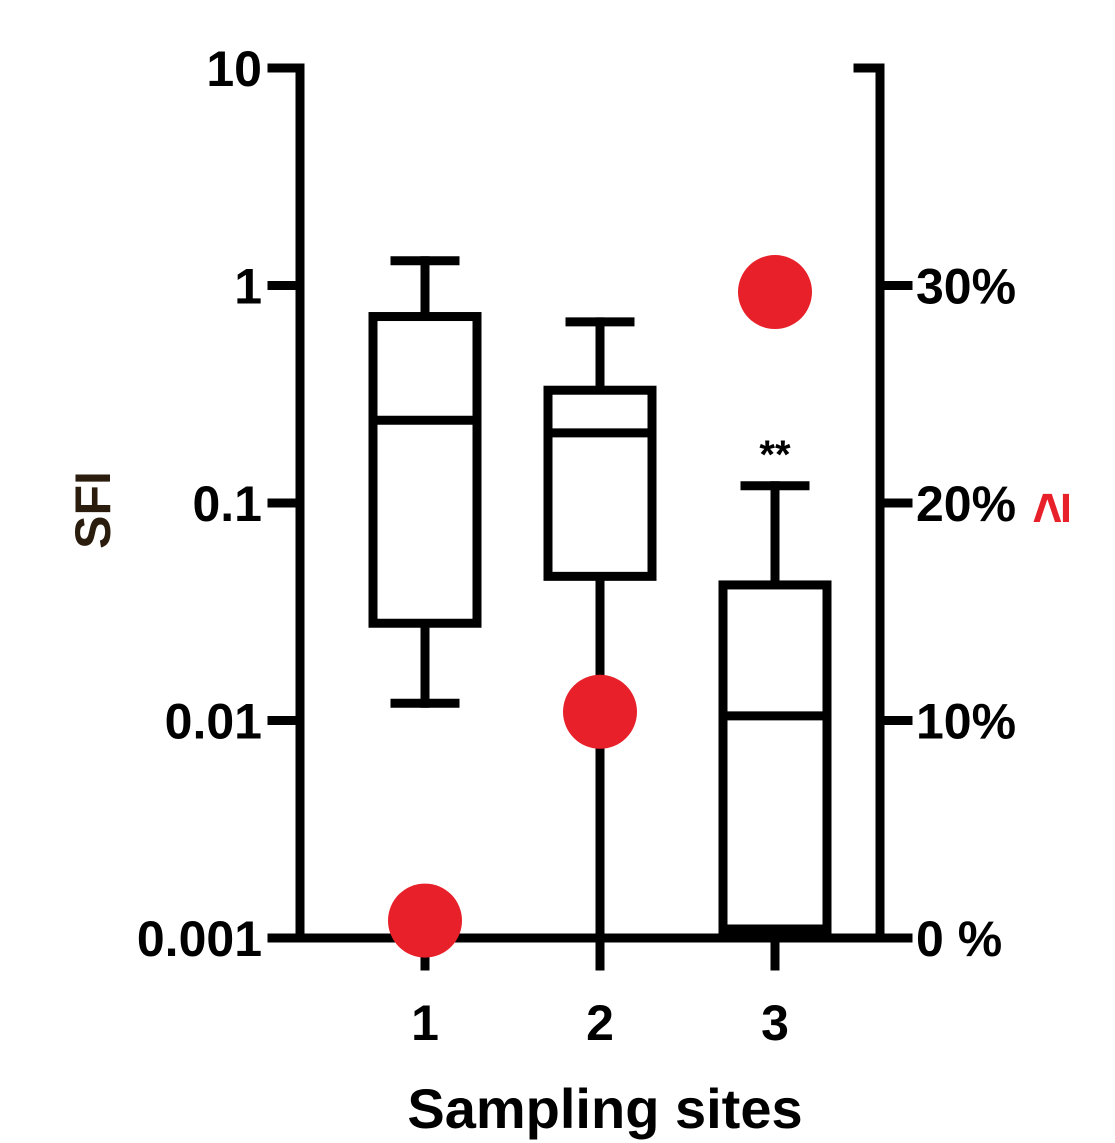 The width and height of the screenshot is (1115, 1143). I want to click on y-tick-label: 0.001, so click(199, 939).